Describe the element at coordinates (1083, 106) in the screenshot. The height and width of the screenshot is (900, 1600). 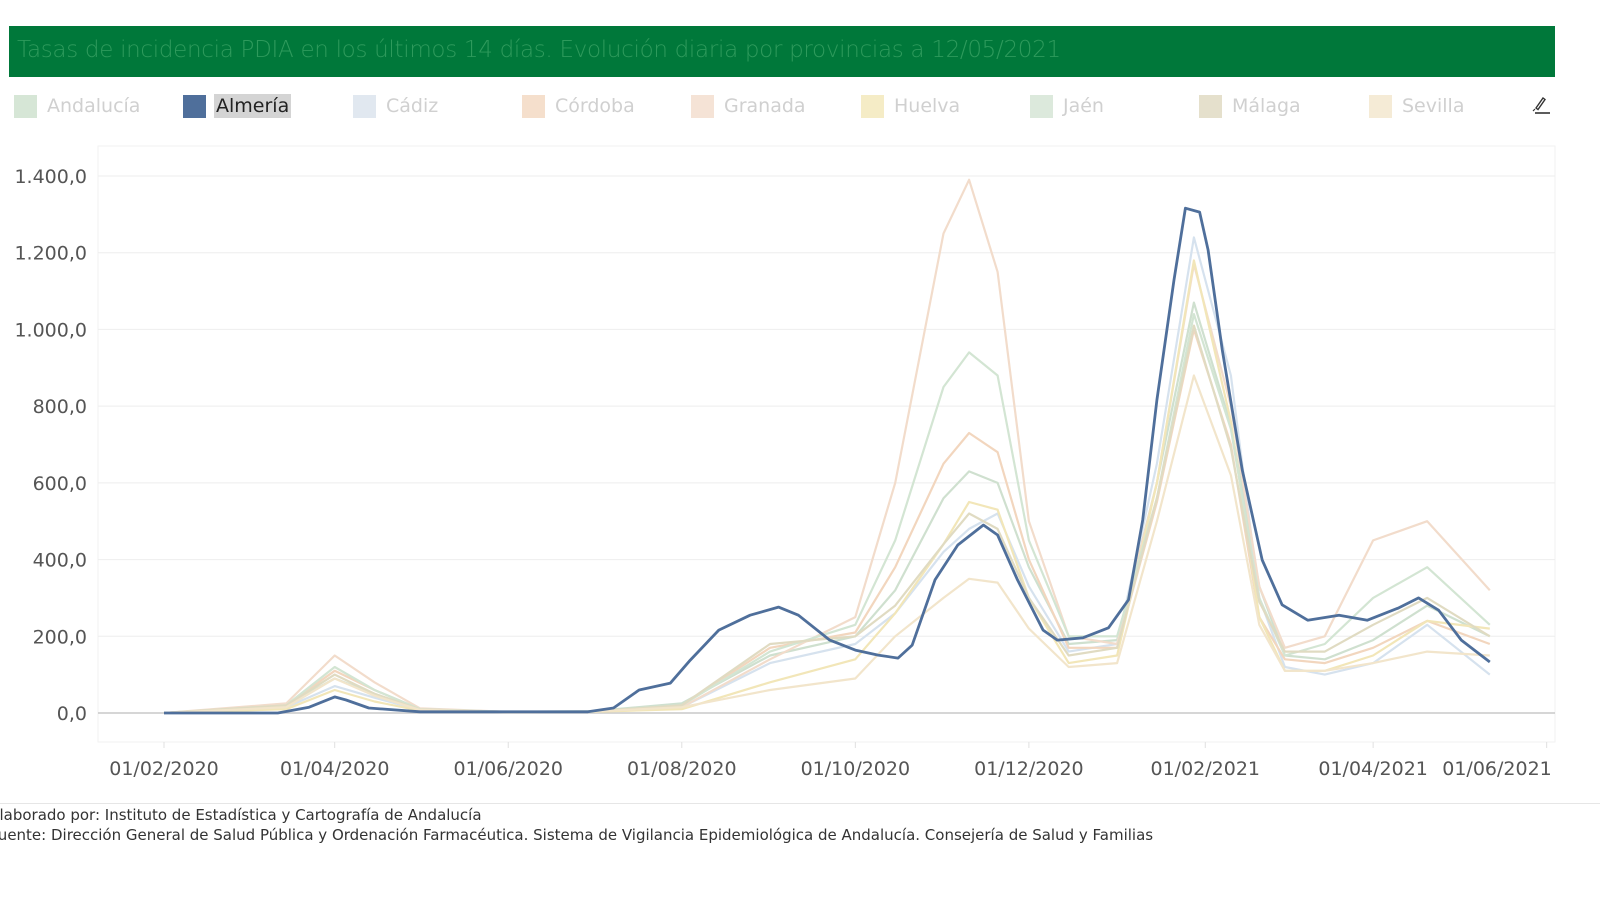
I see `legend-label: Jaén` at that location.